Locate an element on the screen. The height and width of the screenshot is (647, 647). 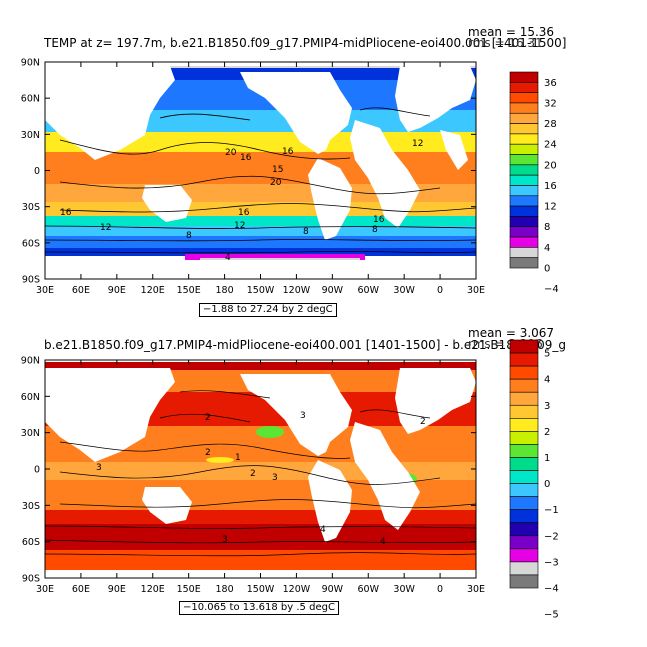
colorbar-label: 3 is located at coordinates (547, 406).